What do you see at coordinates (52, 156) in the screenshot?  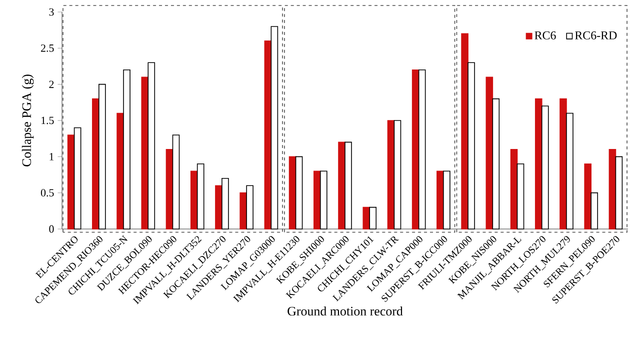 I see `y-tick-label: 1` at bounding box center [52, 156].